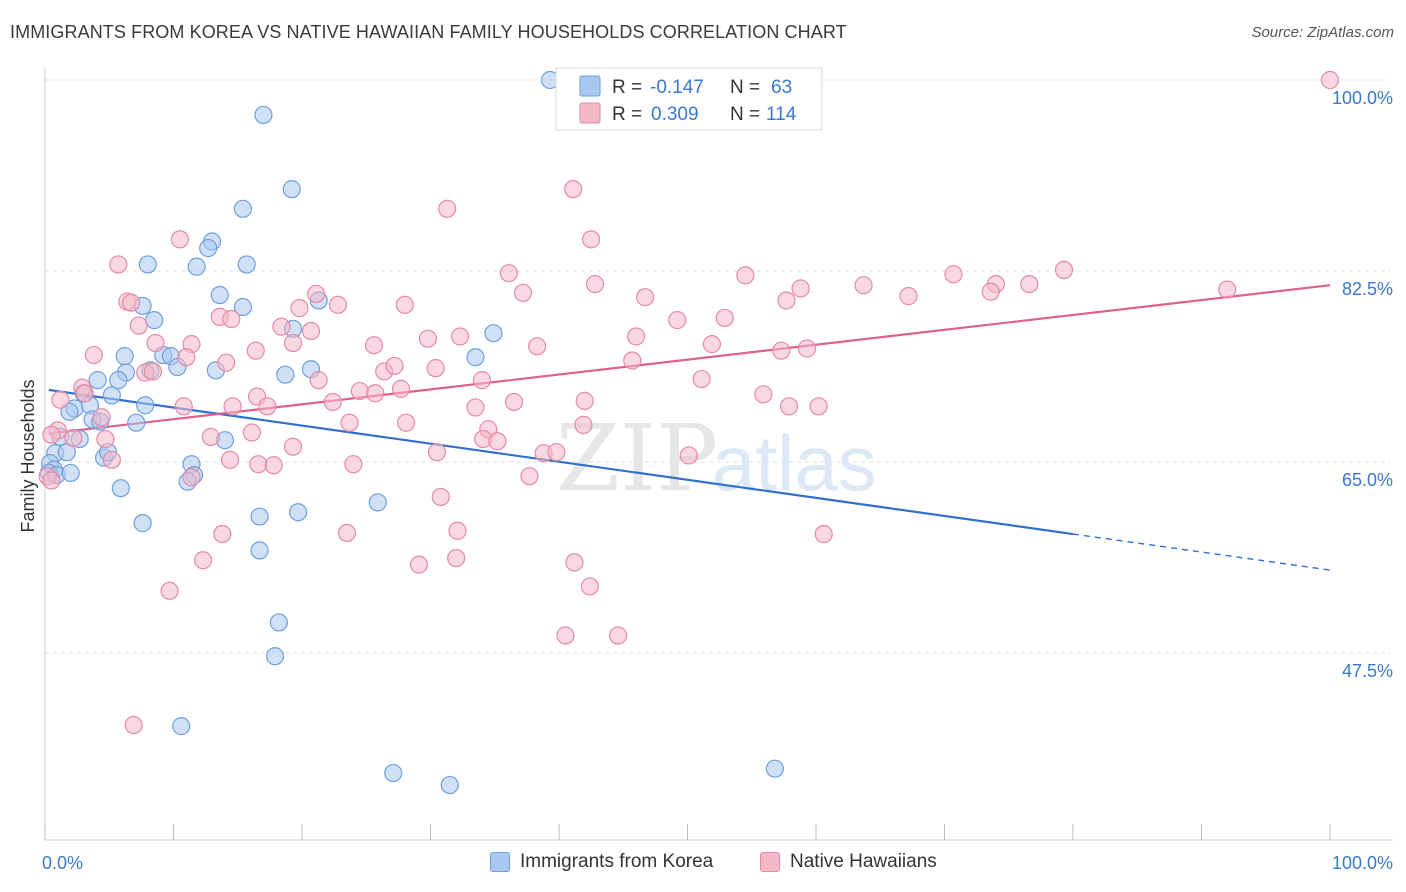 Image resolution: width=1406 pixels, height=892 pixels. Describe the element at coordinates (863, 861) in the screenshot. I see `legend-label-hawaiians: Native Hawaiians` at that location.